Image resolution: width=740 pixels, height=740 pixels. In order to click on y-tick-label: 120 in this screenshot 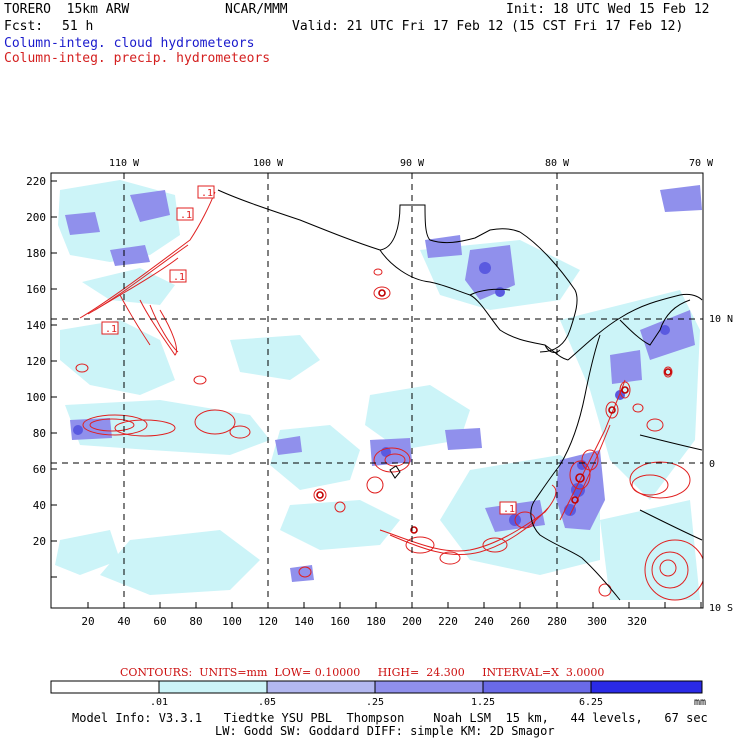, I will do `click(36, 361)`.